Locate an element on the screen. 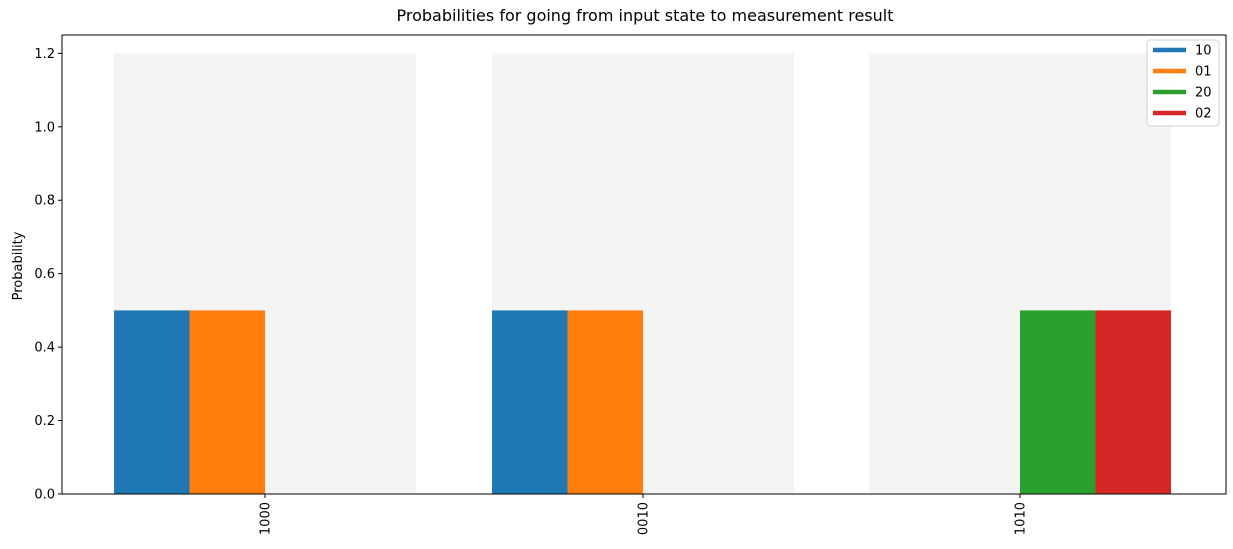  legend: 10 01 20 02 is located at coordinates (1183, 83).